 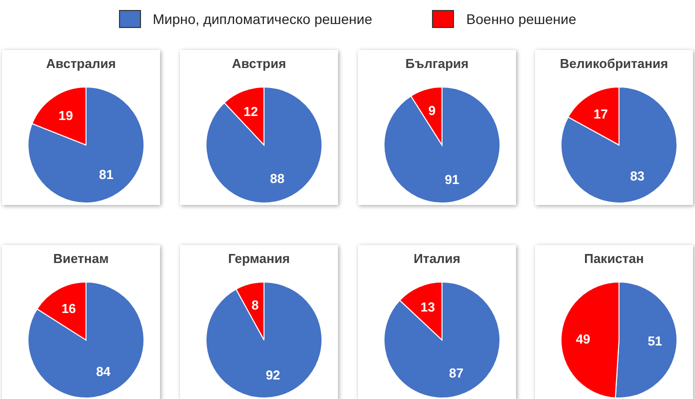 I want to click on chart-title: България, so click(x=437, y=63).